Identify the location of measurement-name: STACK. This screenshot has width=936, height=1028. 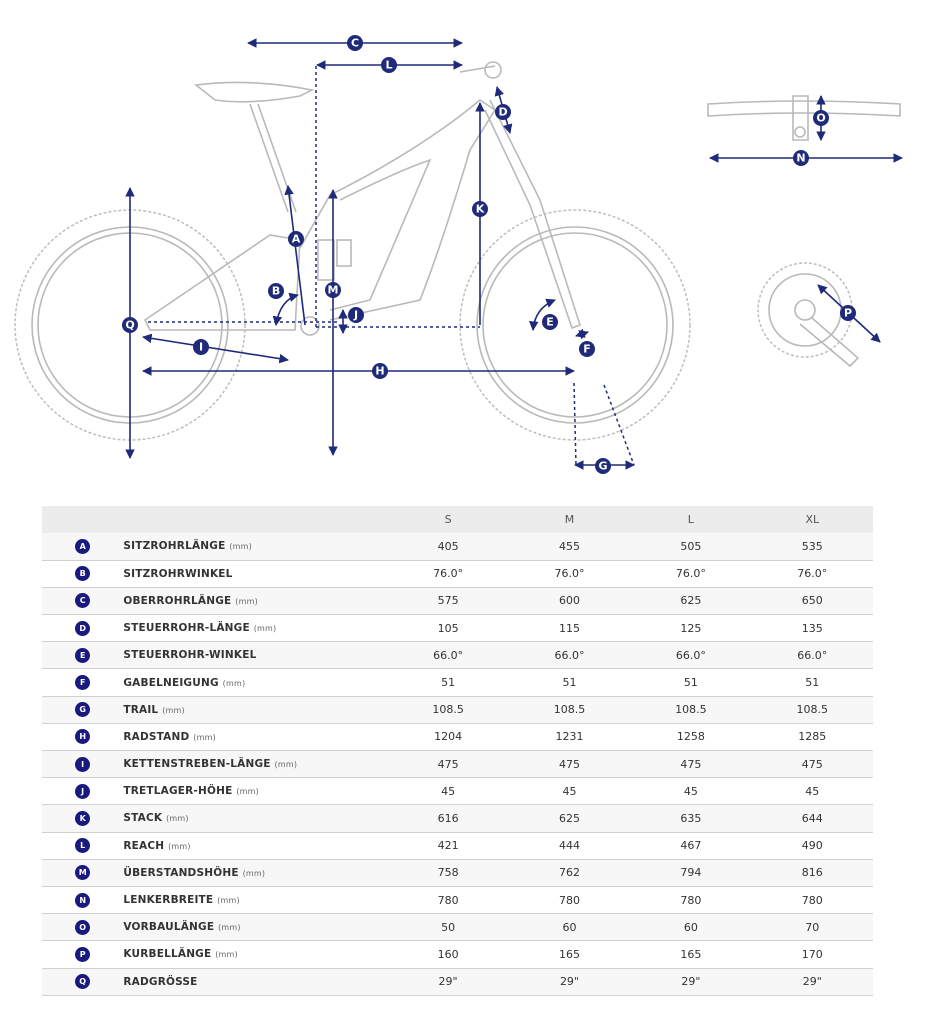
(143, 818).